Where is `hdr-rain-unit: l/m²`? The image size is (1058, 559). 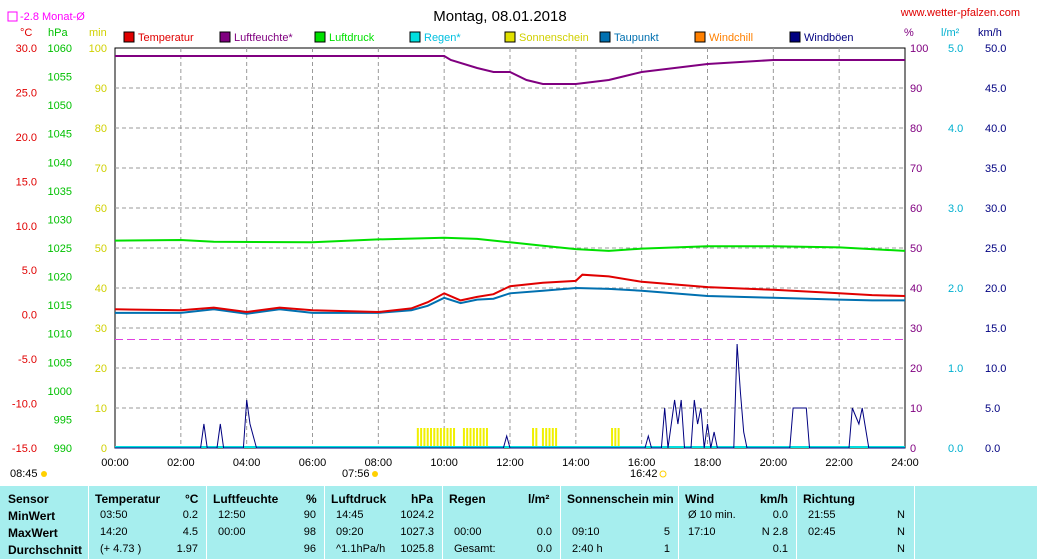
hdr-rain-unit: l/m² is located at coordinates (539, 499).